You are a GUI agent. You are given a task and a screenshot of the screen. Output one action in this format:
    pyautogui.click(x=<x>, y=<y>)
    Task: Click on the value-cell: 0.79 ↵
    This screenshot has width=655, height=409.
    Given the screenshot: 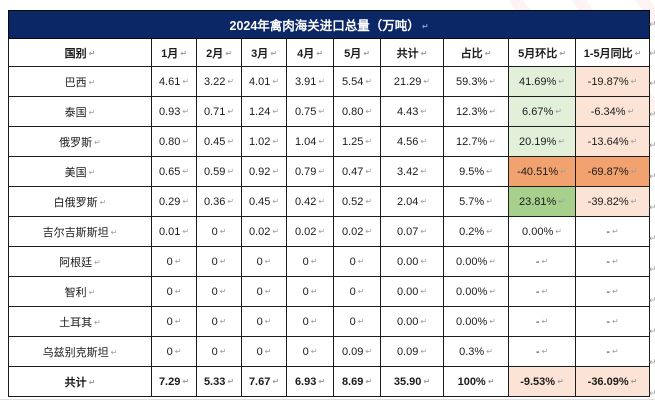 What is the action you would take?
    pyautogui.click(x=310, y=171)
    